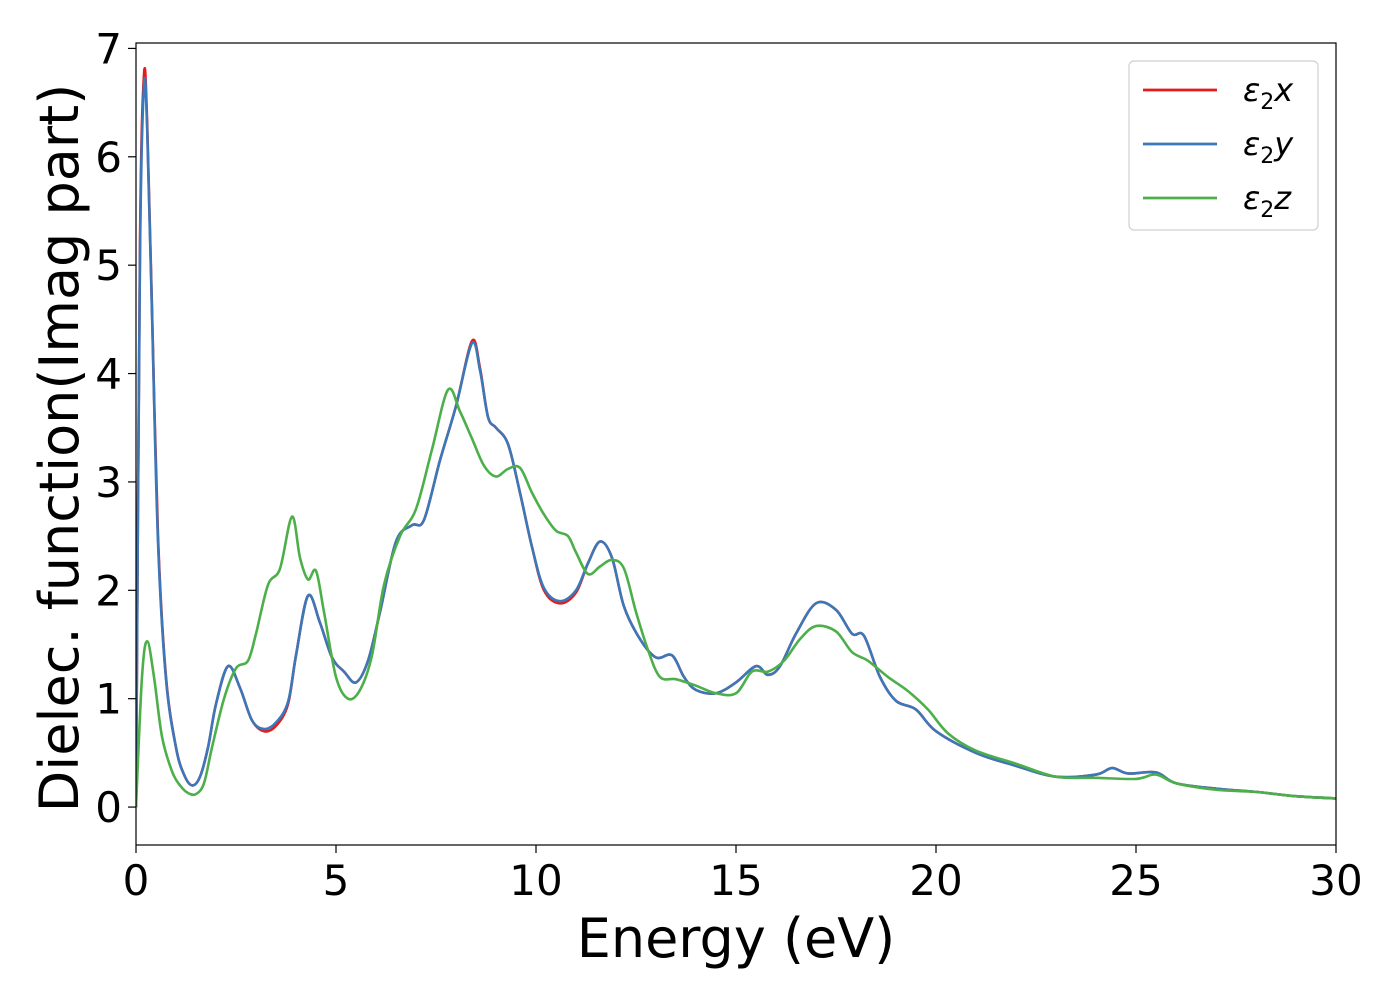 Image resolution: width=1400 pixels, height=1000 pixels. I want to click on x-tick-label: 10, so click(535, 880).